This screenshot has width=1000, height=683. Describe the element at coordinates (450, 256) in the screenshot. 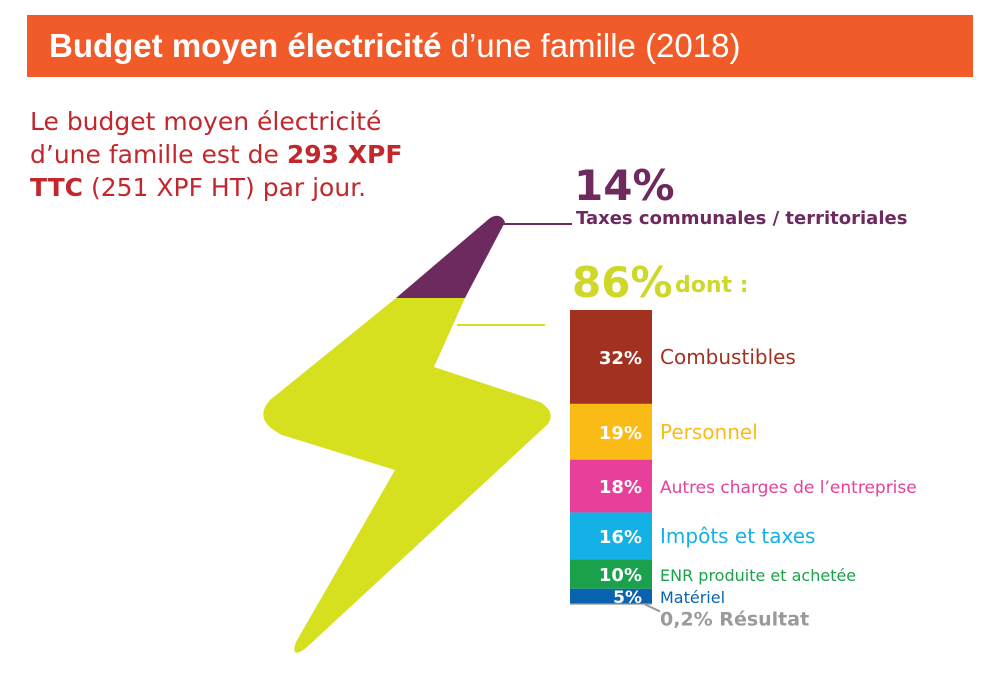

I see `bolt-top-taxes` at that location.